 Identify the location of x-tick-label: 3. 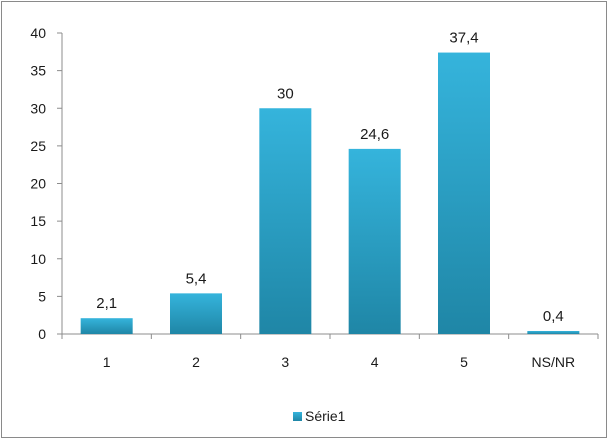
(285, 362).